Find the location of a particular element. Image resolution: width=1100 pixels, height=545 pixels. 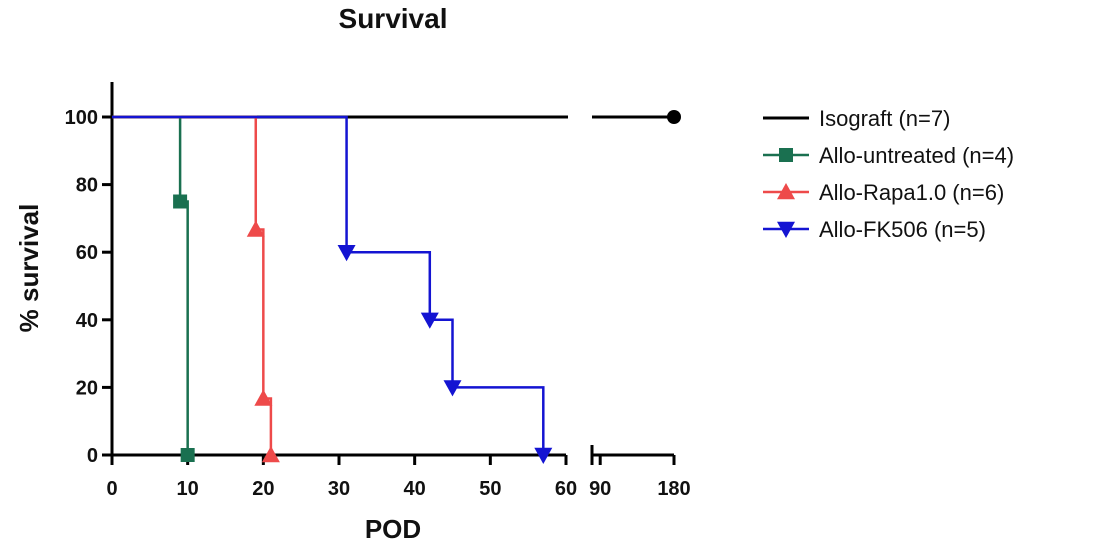

series-allo-untreated is located at coordinates (153, 288).